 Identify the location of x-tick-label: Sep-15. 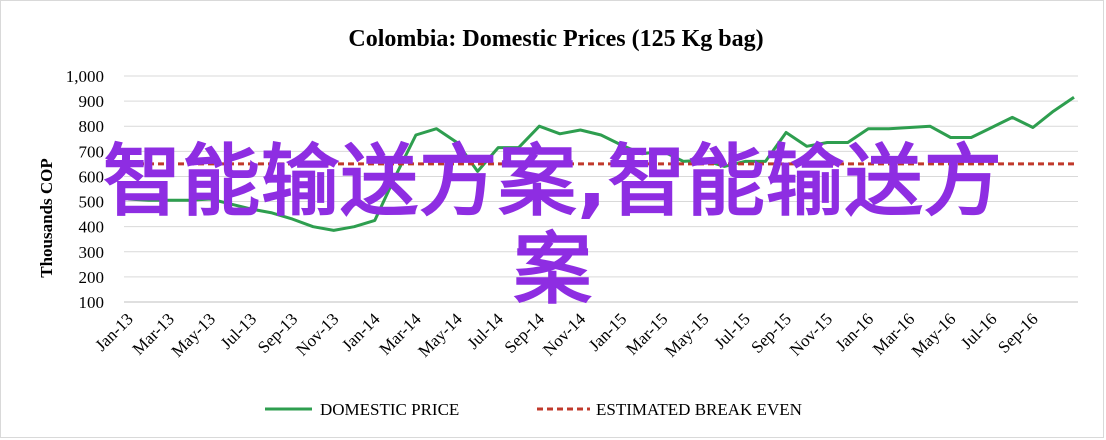
(770, 332).